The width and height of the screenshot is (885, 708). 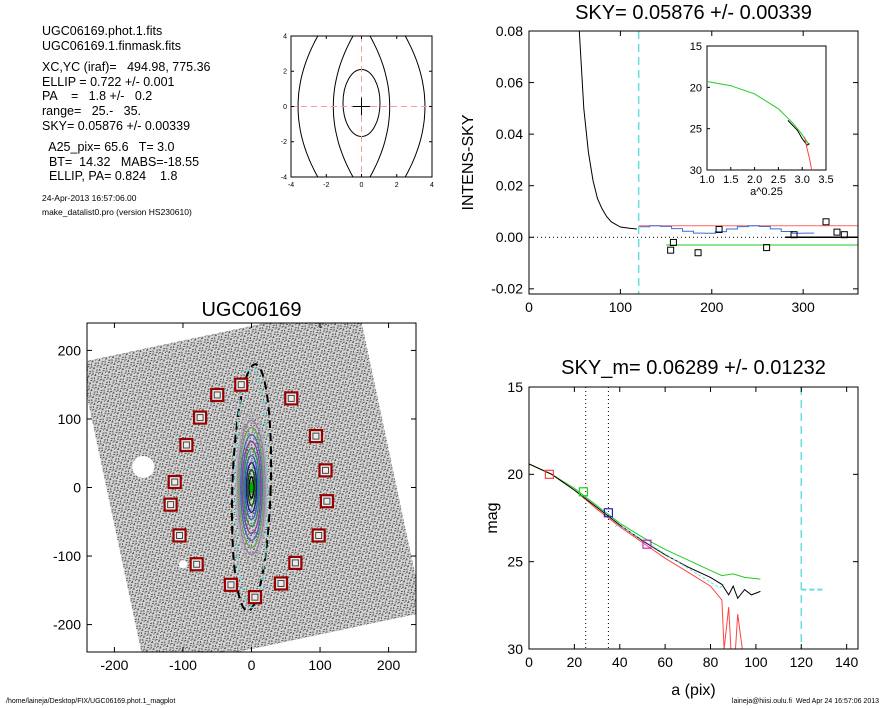 I want to click on inset-x-tick-label: 2.0, so click(x=754, y=180).